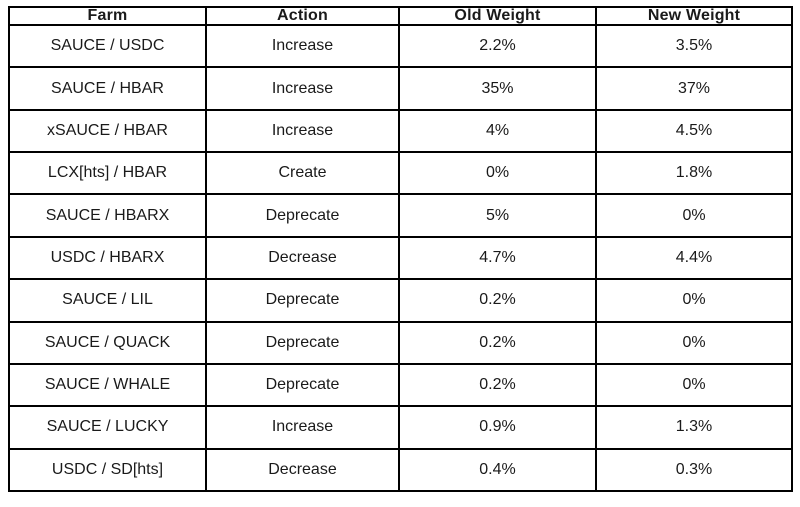  Describe the element at coordinates (107, 173) in the screenshot. I see `farm-cell: LCX[hts] / HBAR` at that location.